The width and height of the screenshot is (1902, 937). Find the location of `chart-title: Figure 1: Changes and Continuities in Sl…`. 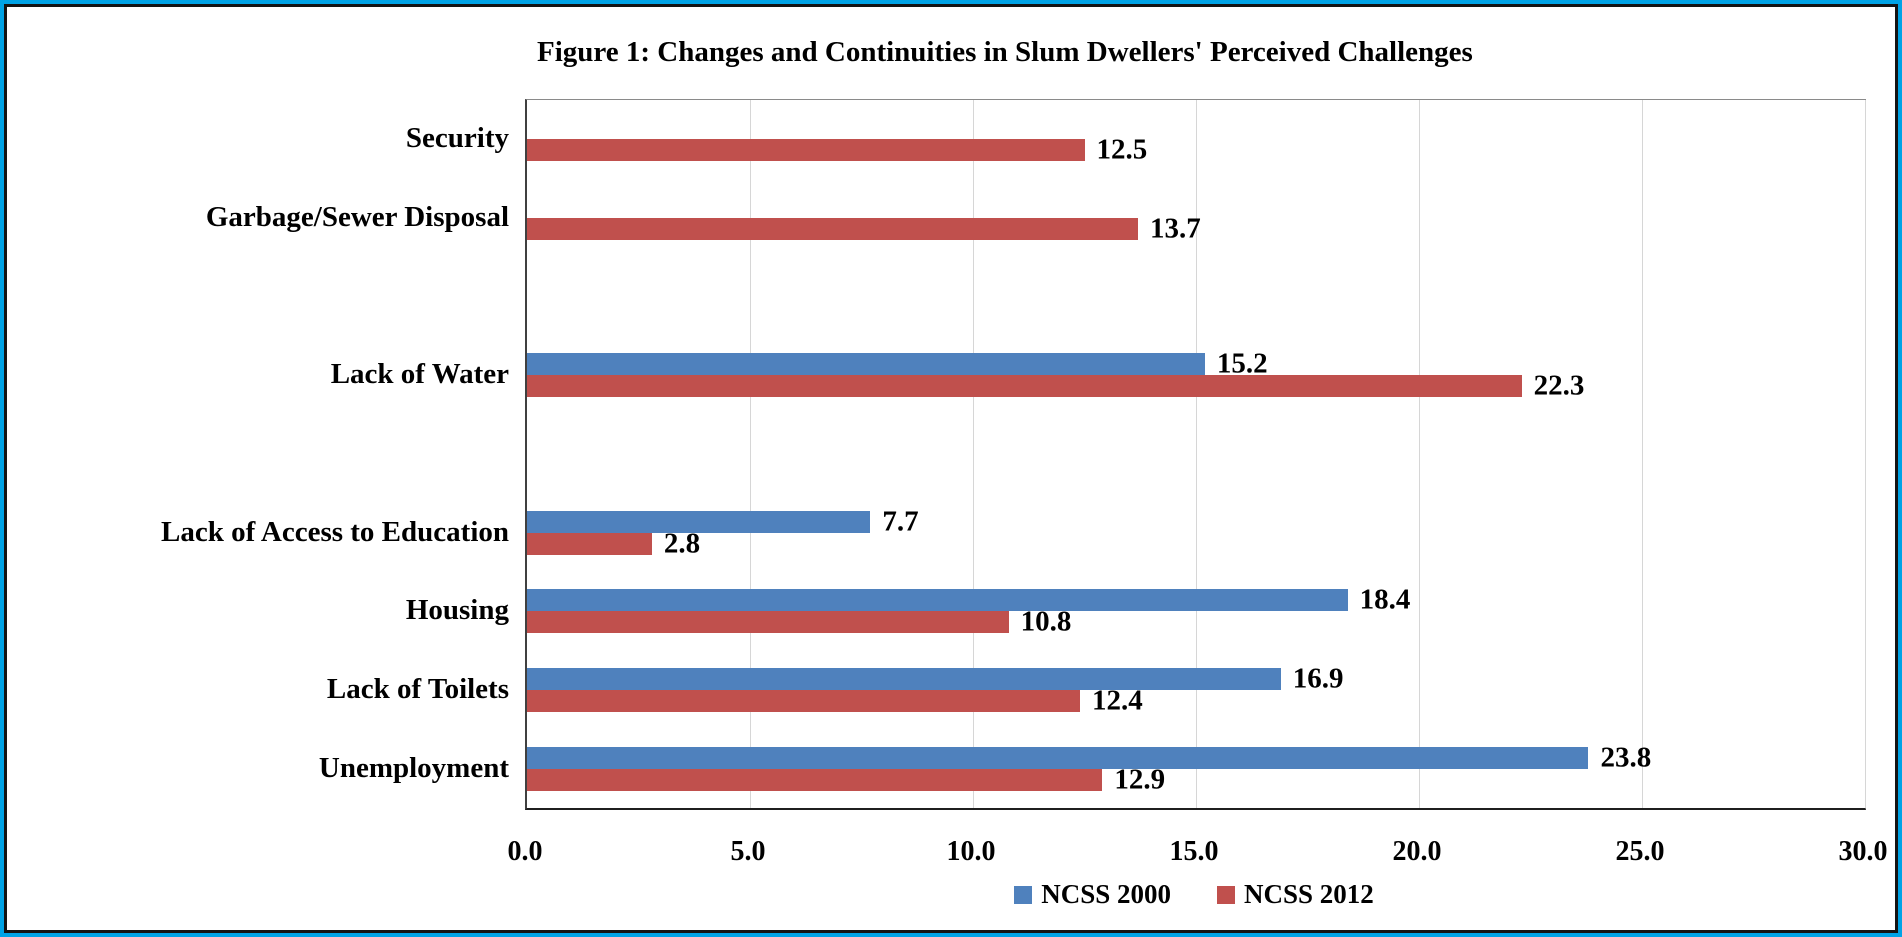

chart-title: Figure 1: Changes and Continuities in Sl… is located at coordinates (1005, 52).